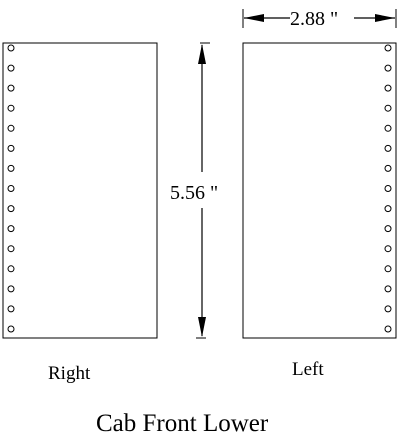 The width and height of the screenshot is (400, 445). Describe the element at coordinates (385, 18) in the screenshot. I see `width-arrow-right` at that location.